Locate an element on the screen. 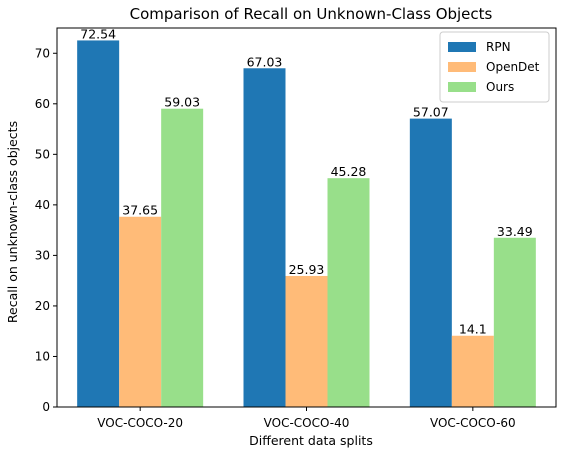  x-tick-label: VOC-COCO-40 is located at coordinates (307, 423).